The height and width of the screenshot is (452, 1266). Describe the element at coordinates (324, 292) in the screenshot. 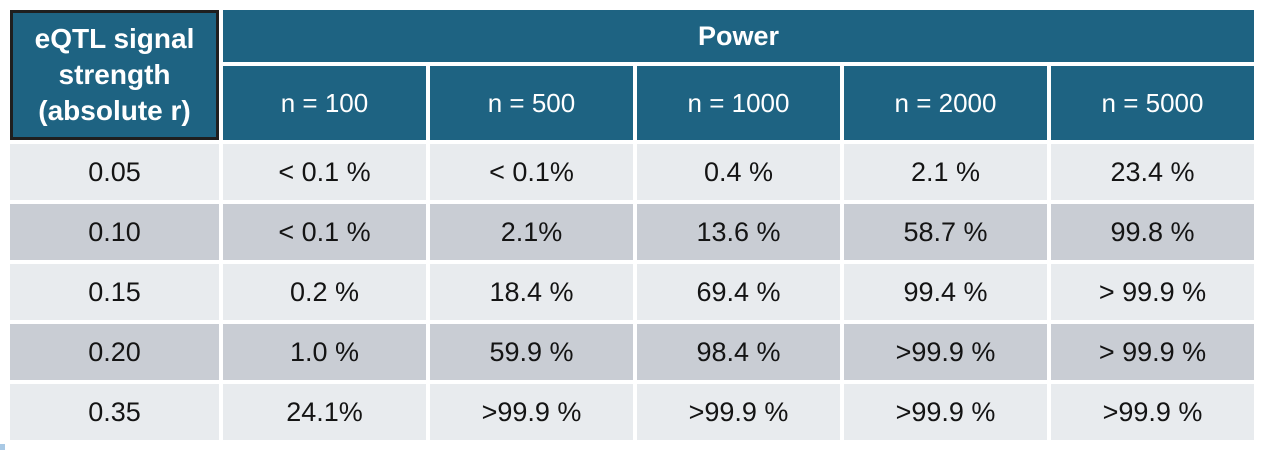

I see `table-cell: 0.2 %` at that location.